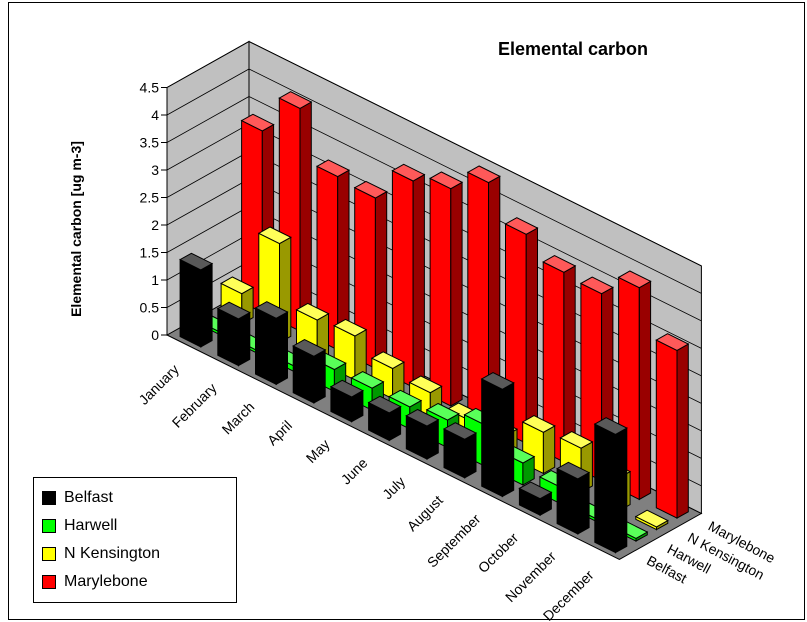 This screenshot has width=807, height=622. Describe the element at coordinates (497, 435) in the screenshot. I see `bar-belfast-september` at that location.